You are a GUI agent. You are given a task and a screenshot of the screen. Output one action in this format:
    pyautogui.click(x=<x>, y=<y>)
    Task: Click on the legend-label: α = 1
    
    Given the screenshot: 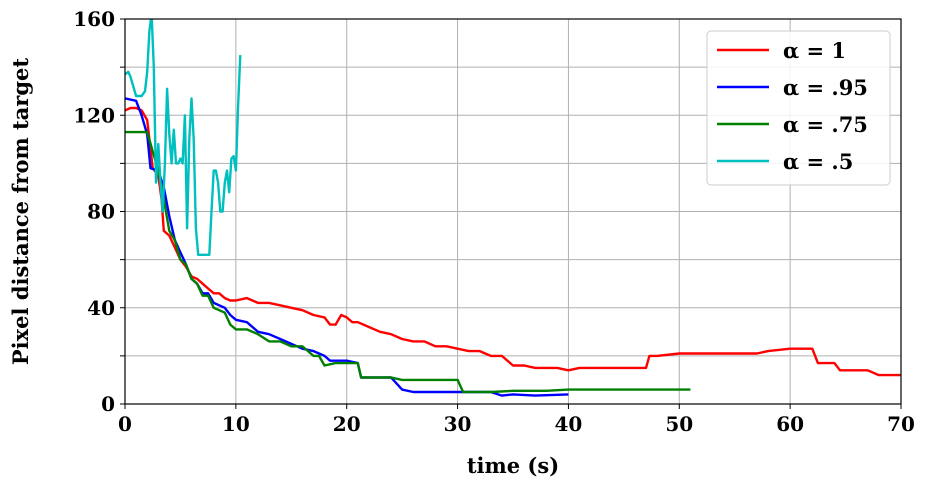 What is the action you would take?
    pyautogui.click(x=814, y=50)
    